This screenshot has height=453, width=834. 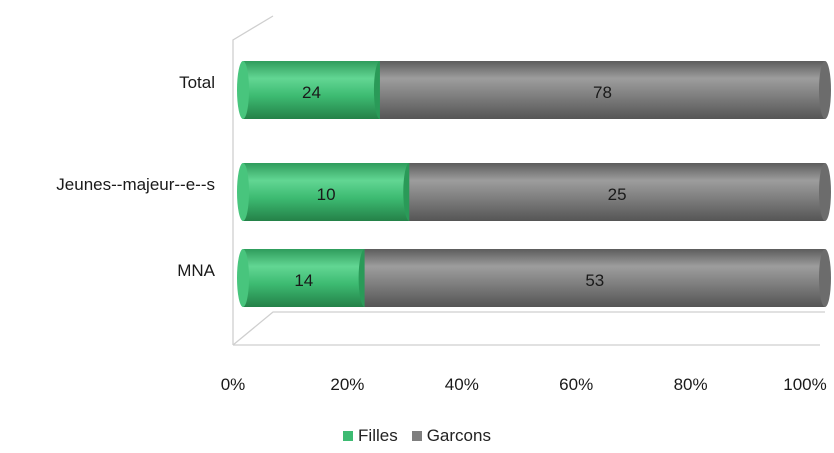 I want to click on value-label-garcons-1: 25, so click(x=617, y=194).